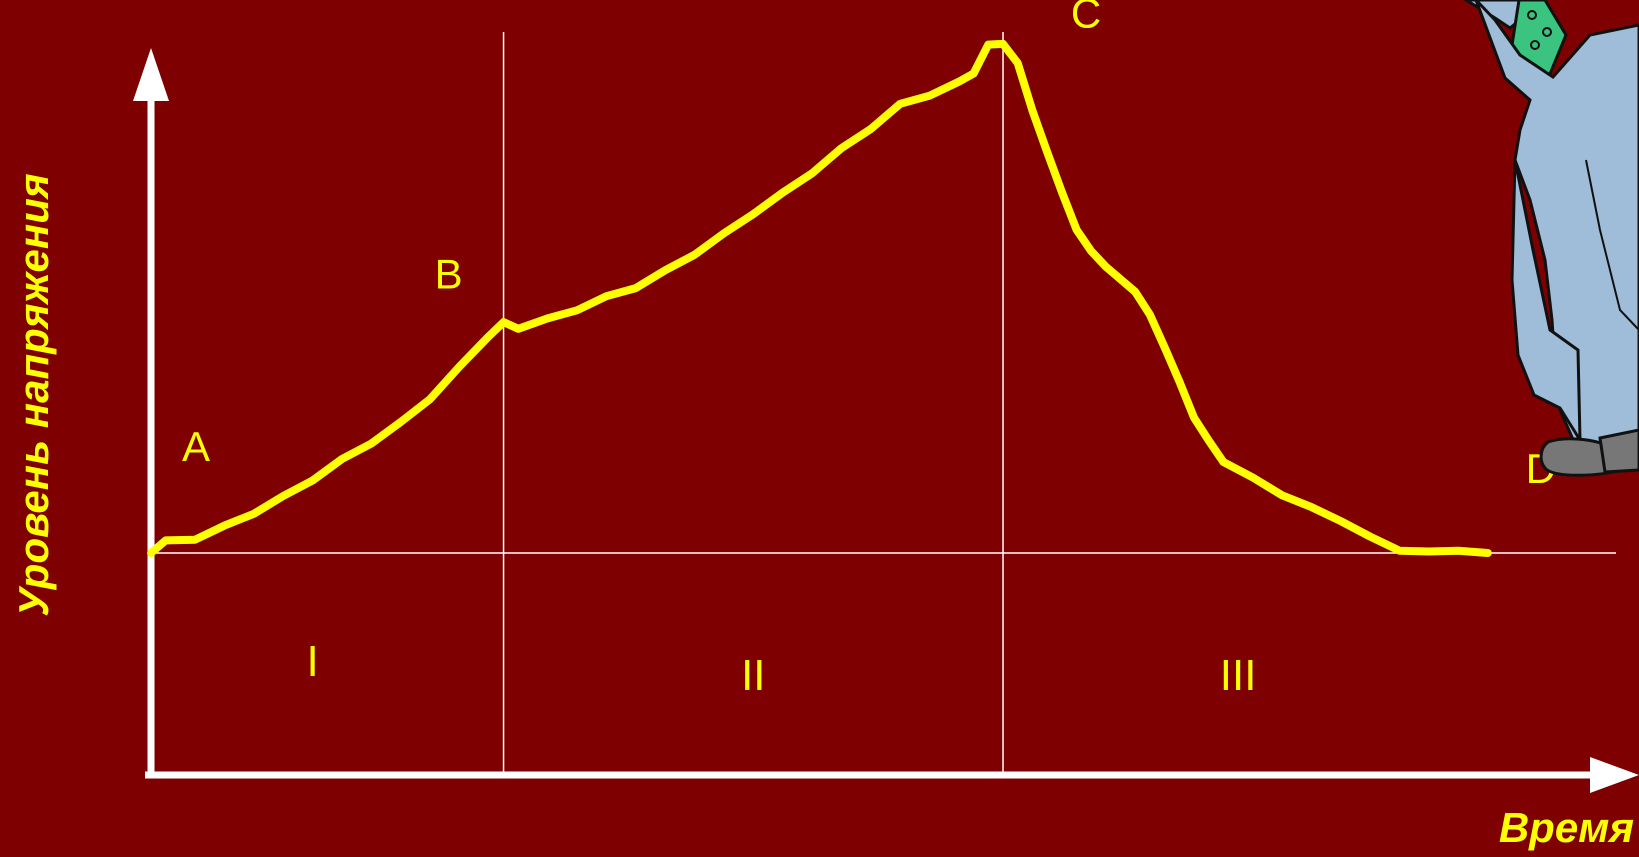  What do you see at coordinates (449, 274) in the screenshot?
I see `point-label-b: B` at bounding box center [449, 274].